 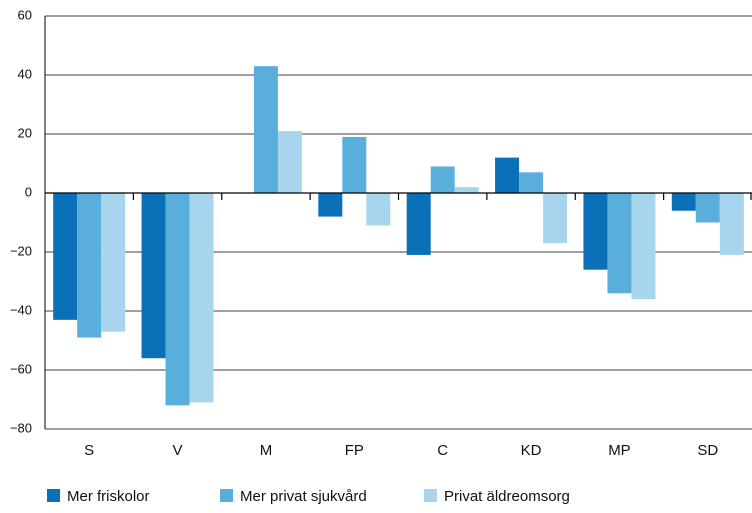 I want to click on y-tick-label: −80, so click(x=21, y=427).